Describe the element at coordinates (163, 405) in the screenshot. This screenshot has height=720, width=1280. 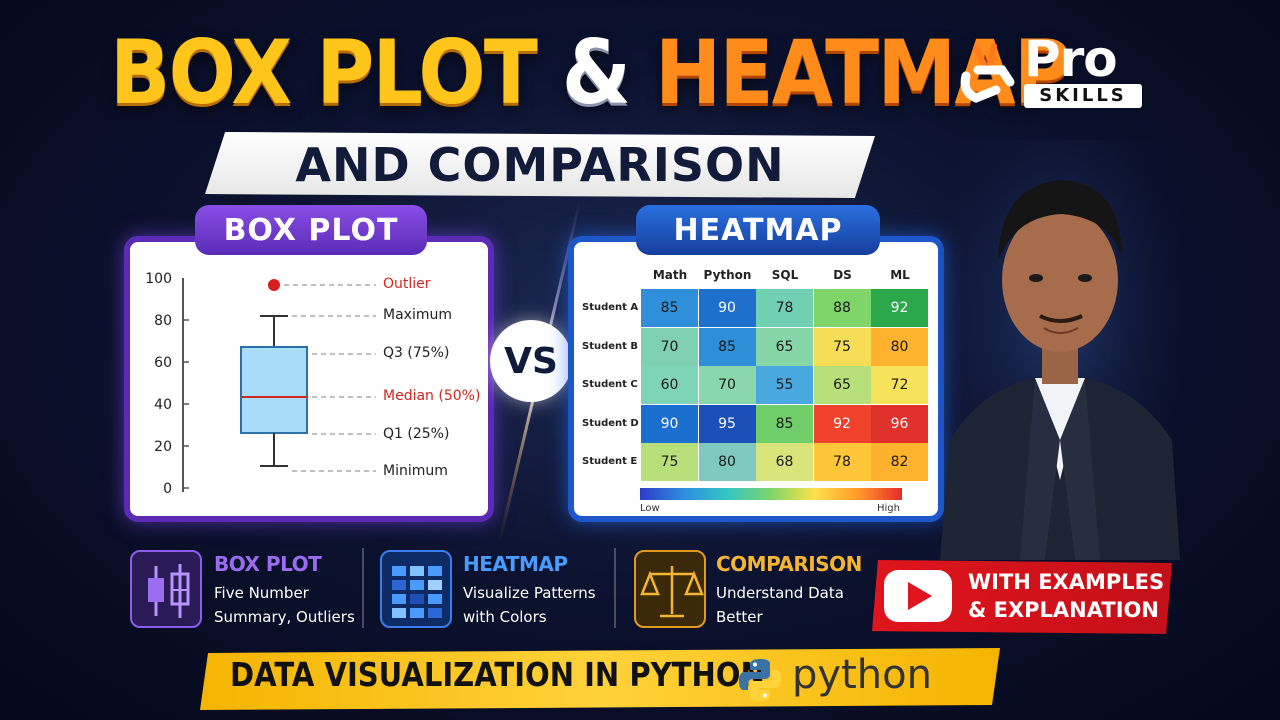
I see `axis-tick-40: 40` at that location.